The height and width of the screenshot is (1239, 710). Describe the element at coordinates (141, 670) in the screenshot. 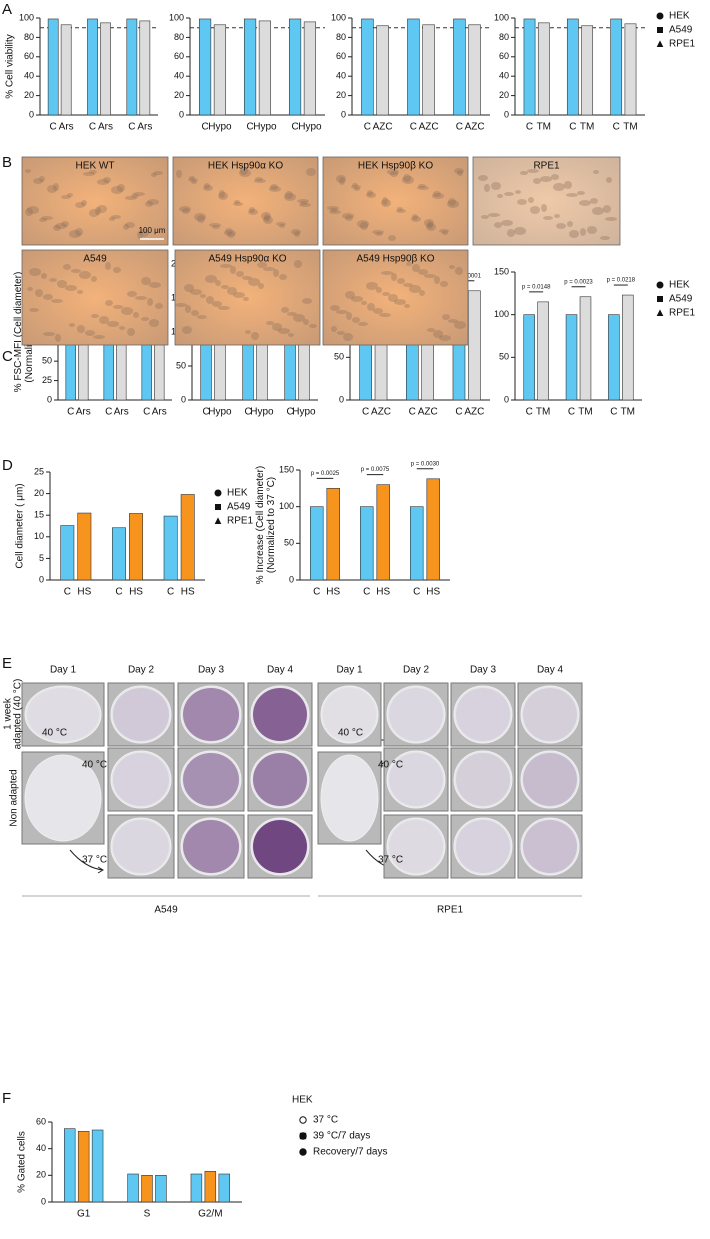

I see `day-label: Day 2` at that location.